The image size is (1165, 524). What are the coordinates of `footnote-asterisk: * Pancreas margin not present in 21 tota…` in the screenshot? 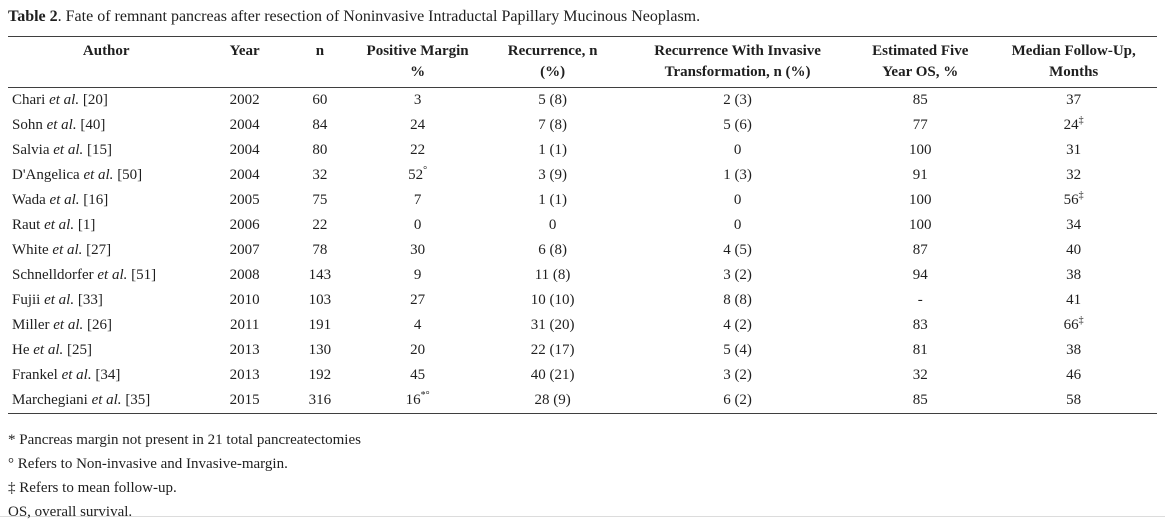 It's located at (184, 440).